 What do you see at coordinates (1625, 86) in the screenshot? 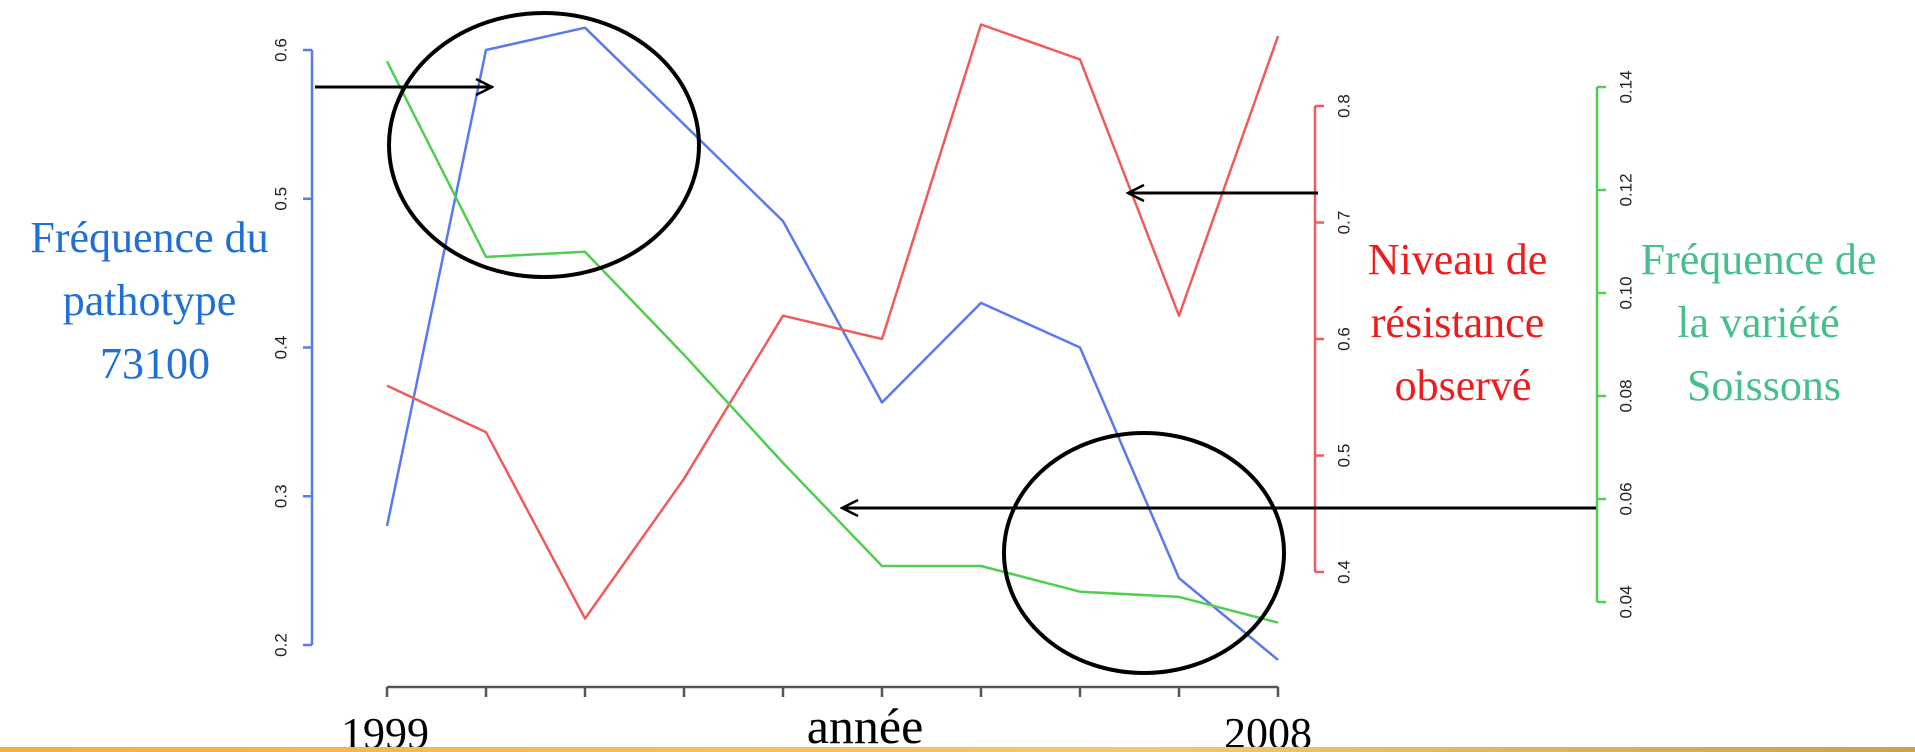
I see `right2-tick-label: 0.14` at bounding box center [1625, 86].